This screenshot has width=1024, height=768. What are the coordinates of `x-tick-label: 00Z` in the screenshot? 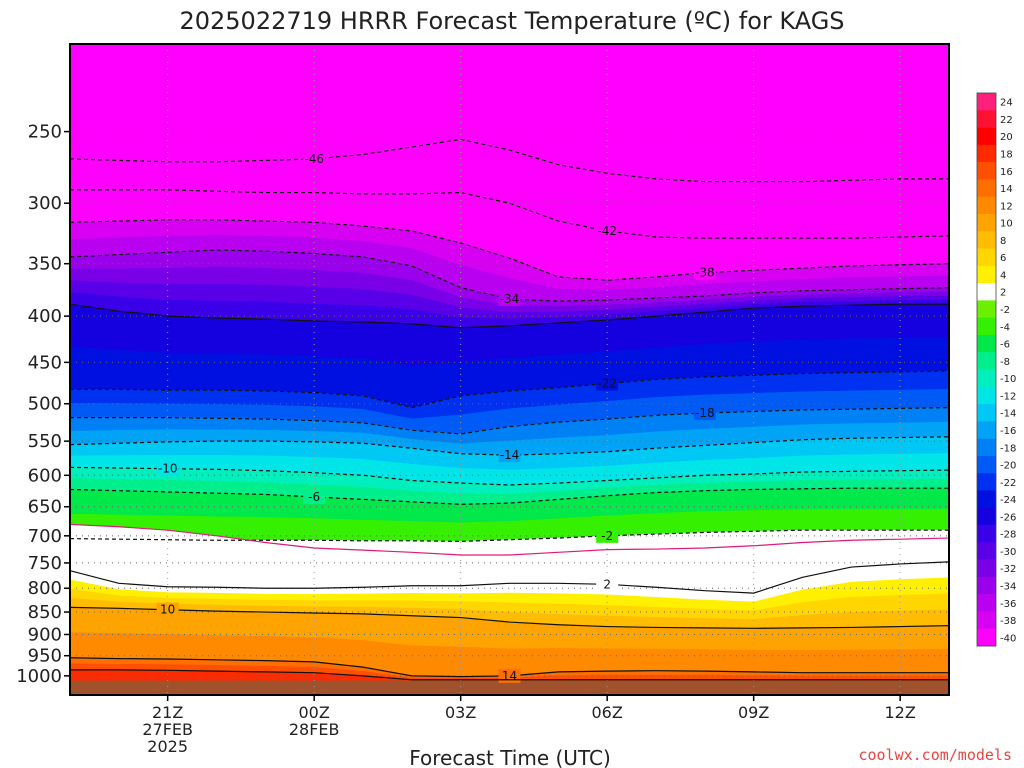 It's located at (314, 712).